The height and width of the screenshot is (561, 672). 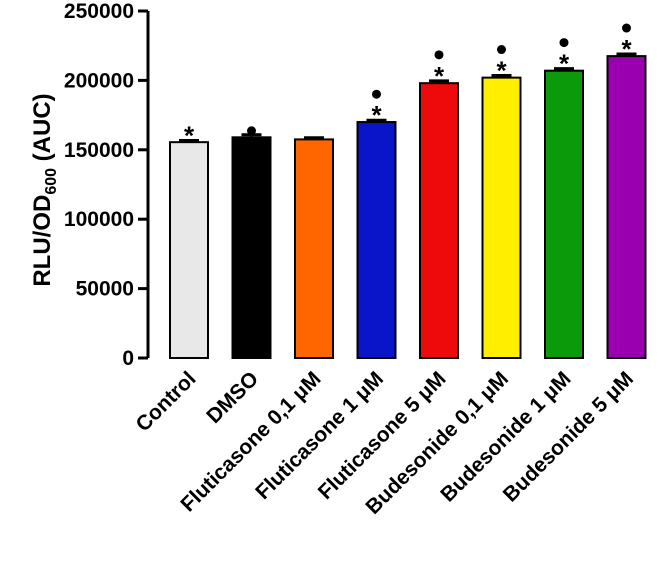 I want to click on x-tick-label-1: DMSO, so click(x=232, y=397).